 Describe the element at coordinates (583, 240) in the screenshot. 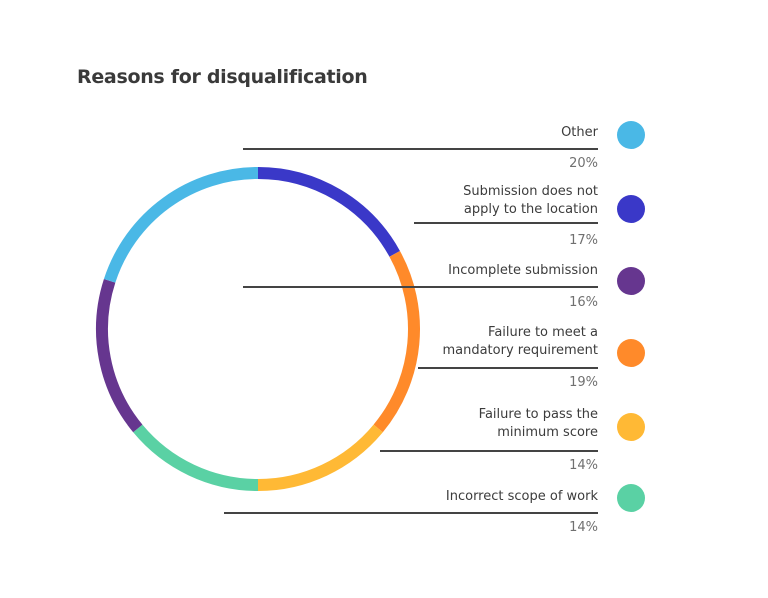

I see `legend-percent: 17%` at that location.